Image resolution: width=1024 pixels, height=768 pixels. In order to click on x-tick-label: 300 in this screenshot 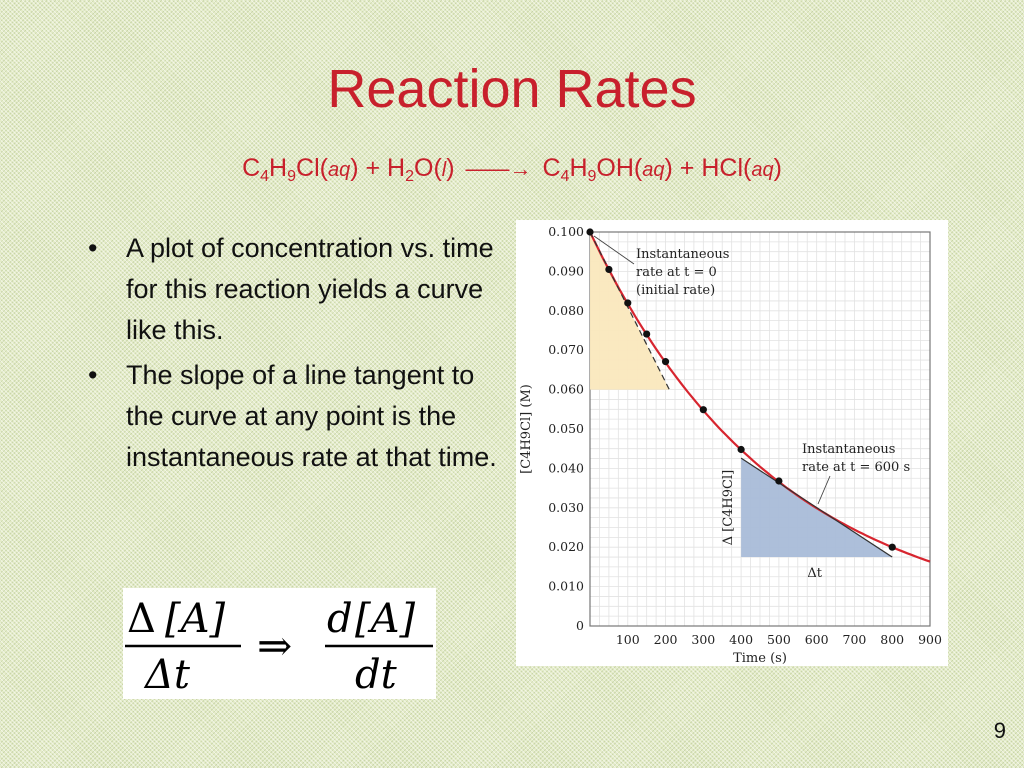, I will do `click(703, 639)`.